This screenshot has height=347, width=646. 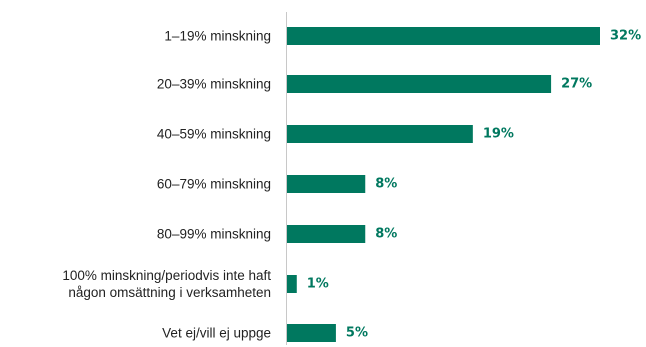 I want to click on category-label-line: 80–99% minskning, so click(x=214, y=234).